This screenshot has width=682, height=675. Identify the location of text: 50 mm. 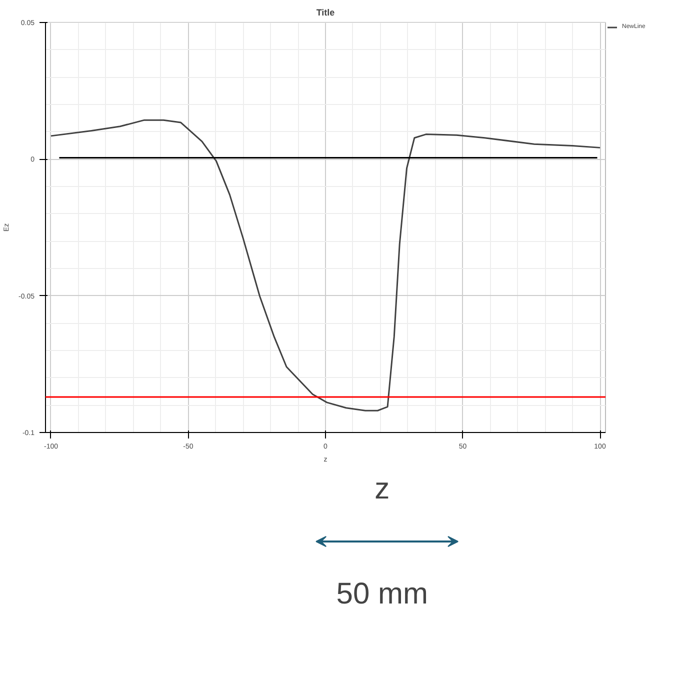
(382, 594).